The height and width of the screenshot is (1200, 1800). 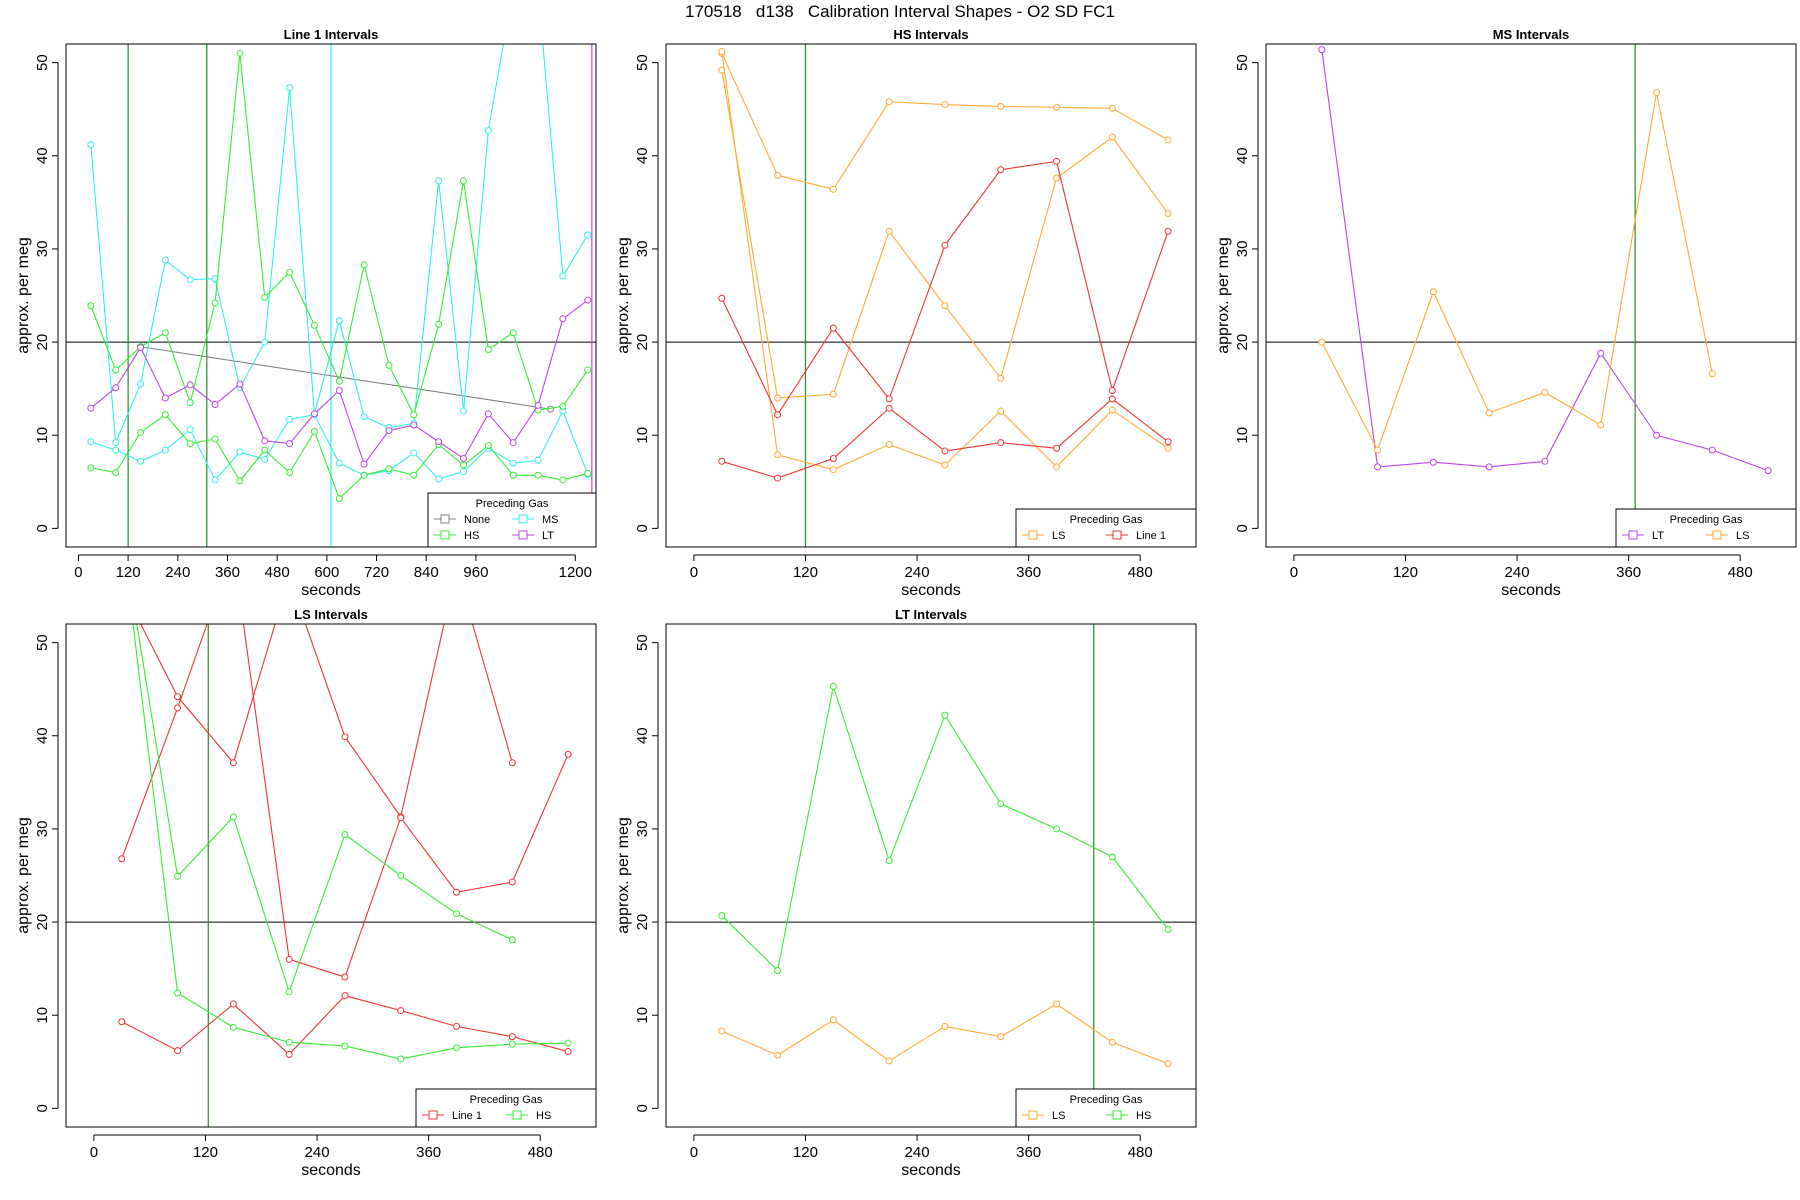 I want to click on y-tick-label: 40, so click(x=1242, y=155).